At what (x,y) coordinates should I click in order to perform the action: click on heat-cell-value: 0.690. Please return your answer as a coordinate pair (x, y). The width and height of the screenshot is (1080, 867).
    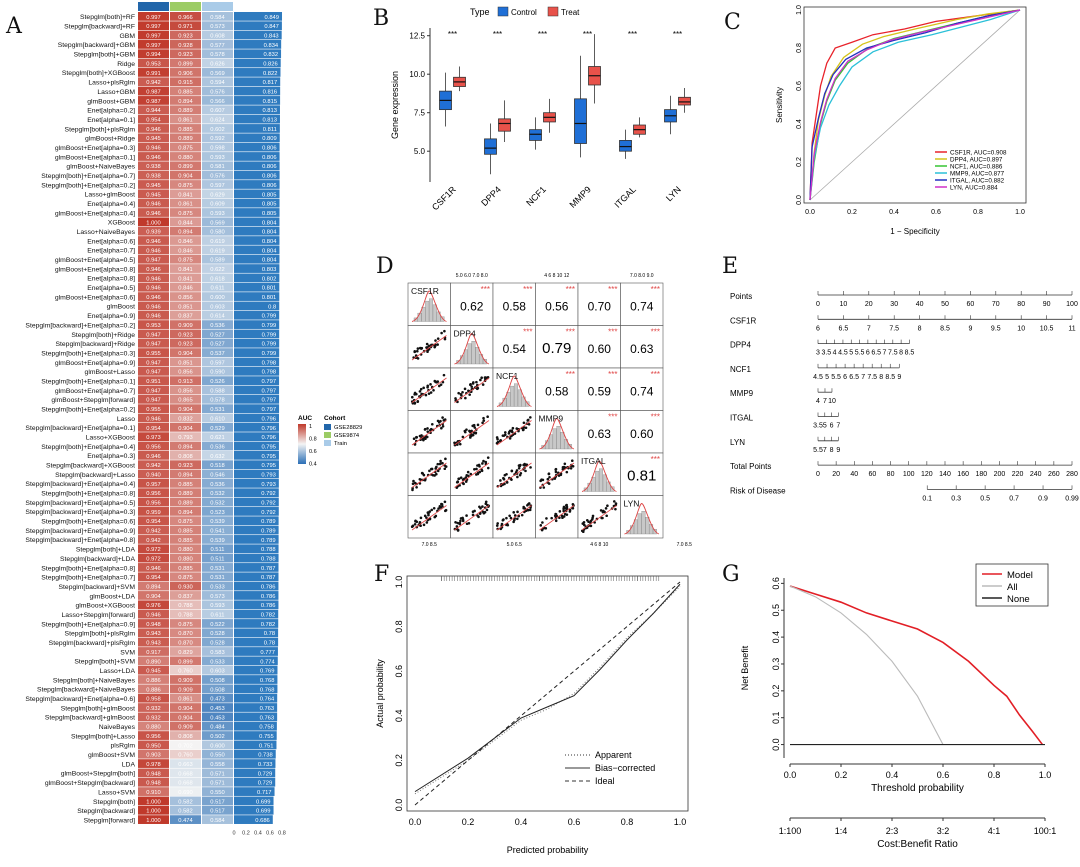
    Looking at the image, I should click on (185, 793).